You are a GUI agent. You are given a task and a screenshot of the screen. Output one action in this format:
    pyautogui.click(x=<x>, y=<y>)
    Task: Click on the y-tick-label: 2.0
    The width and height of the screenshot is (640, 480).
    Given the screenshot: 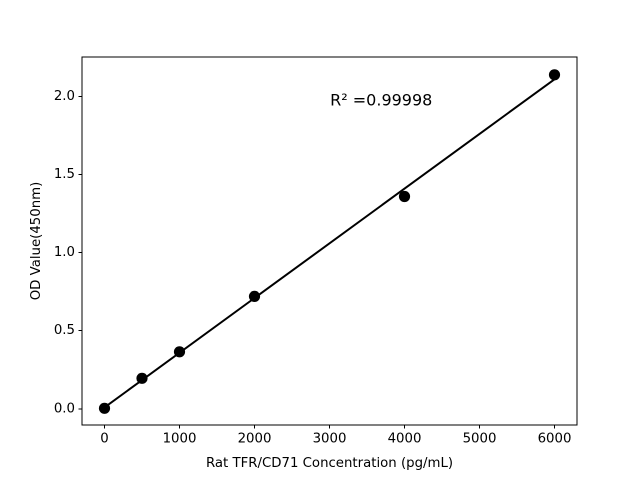 What is the action you would take?
    pyautogui.click(x=64, y=96)
    